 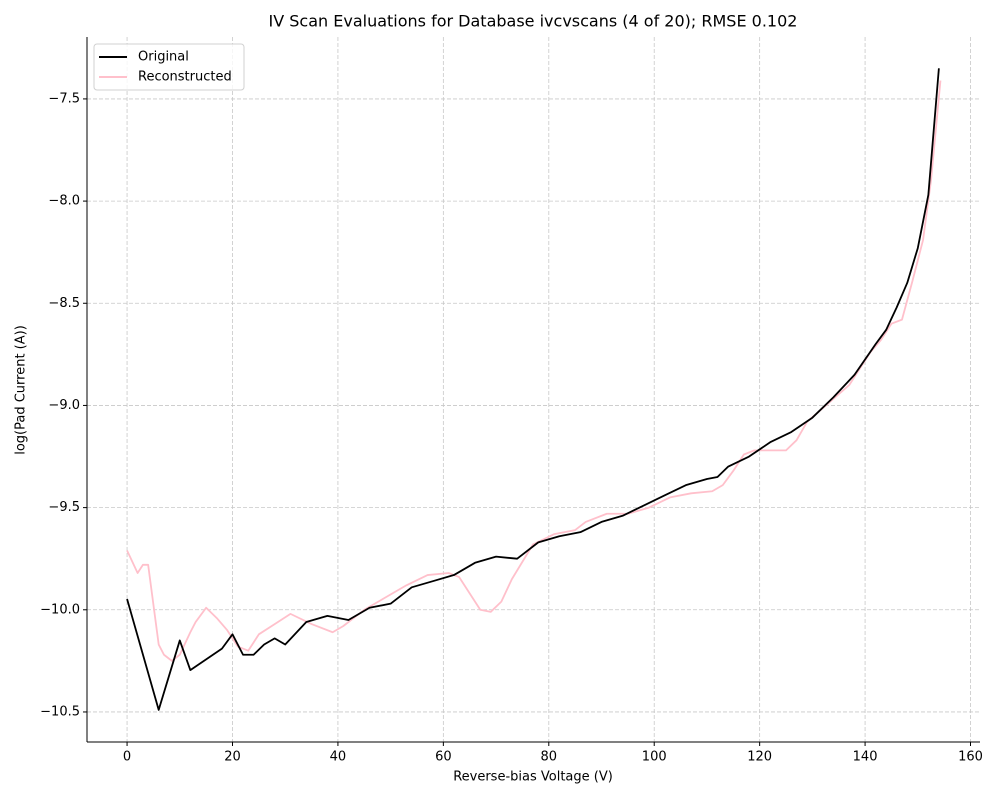 What do you see at coordinates (64, 405) in the screenshot?
I see `y-tick-label: −9.0` at bounding box center [64, 405].